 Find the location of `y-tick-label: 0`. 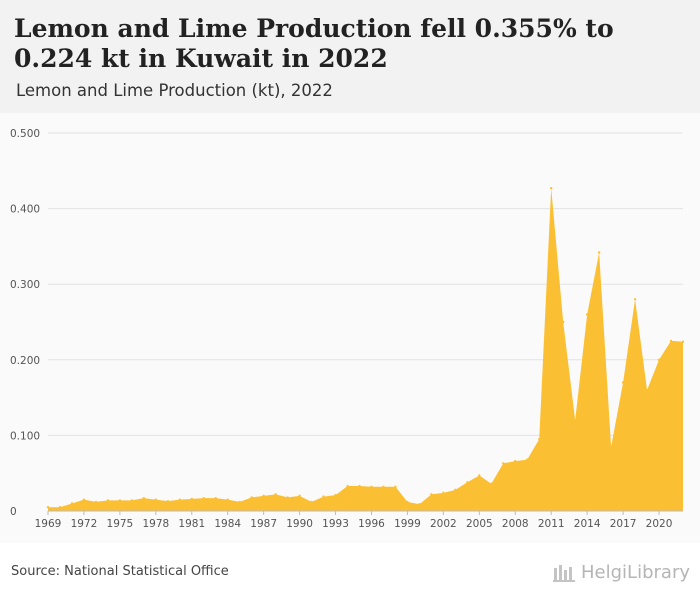

y-tick-label: 0 is located at coordinates (13, 512).